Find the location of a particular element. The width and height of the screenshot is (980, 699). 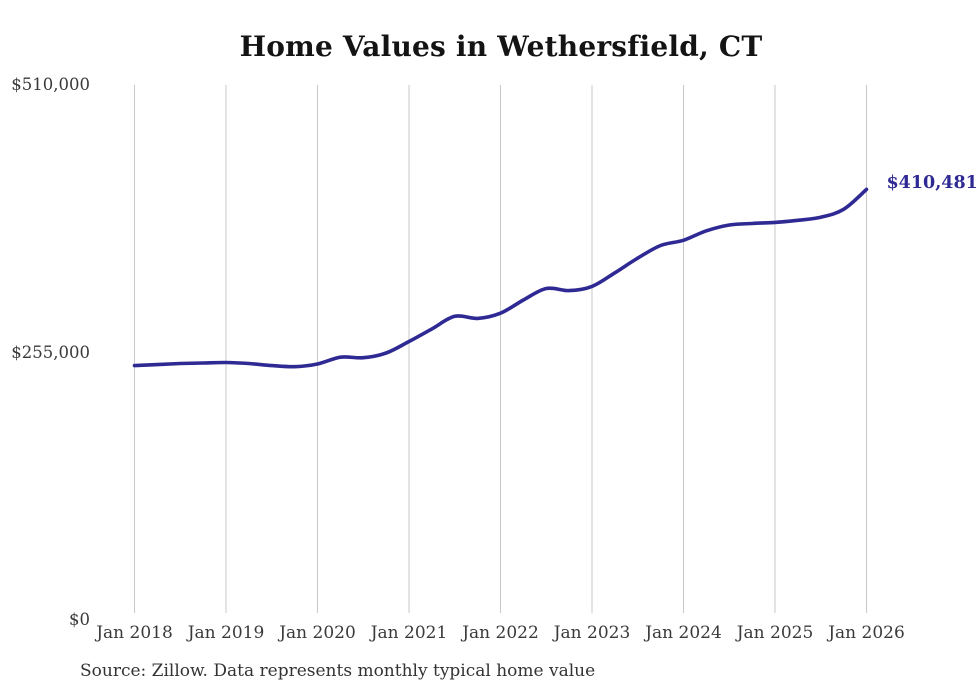

x-tick-jan-2021: Jan 2021 is located at coordinates (409, 633).